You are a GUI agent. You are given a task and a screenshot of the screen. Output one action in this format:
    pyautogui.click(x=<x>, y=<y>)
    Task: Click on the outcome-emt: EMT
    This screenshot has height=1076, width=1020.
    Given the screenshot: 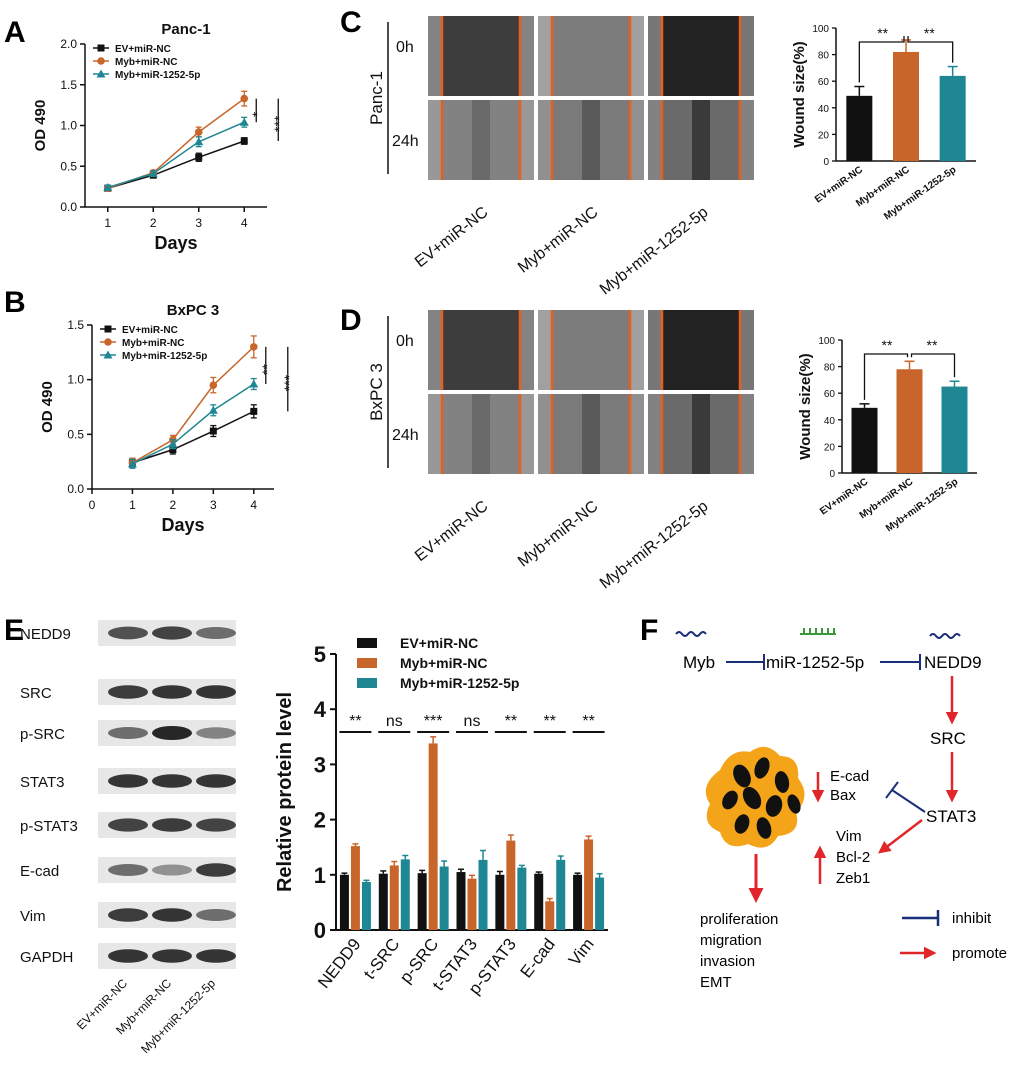 What is the action you would take?
    pyautogui.click(x=716, y=982)
    